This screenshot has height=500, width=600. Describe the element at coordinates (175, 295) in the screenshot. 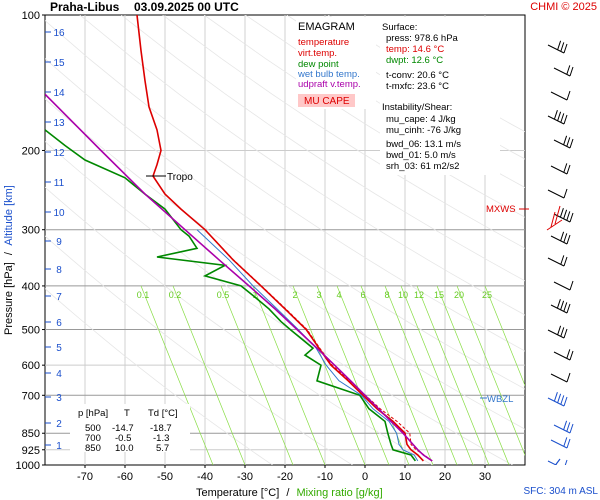

I see `mixing-ratio-label: 0.2` at that location.